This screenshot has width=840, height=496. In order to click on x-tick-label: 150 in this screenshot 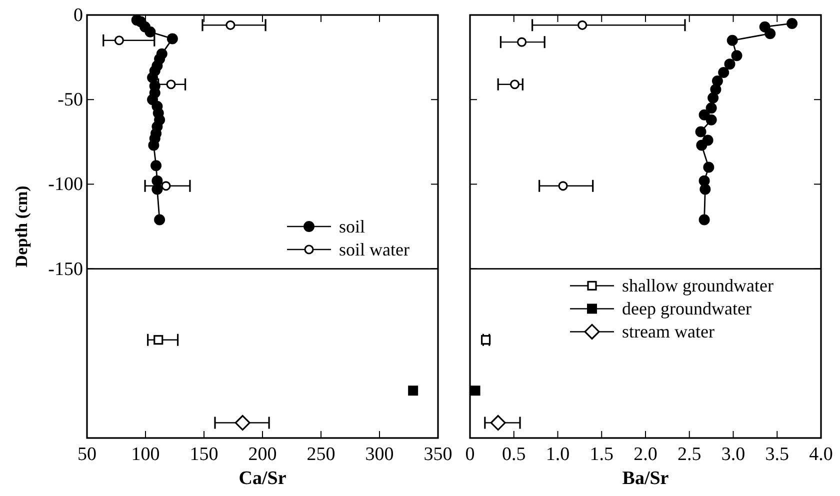, I will do `click(204, 454)`.